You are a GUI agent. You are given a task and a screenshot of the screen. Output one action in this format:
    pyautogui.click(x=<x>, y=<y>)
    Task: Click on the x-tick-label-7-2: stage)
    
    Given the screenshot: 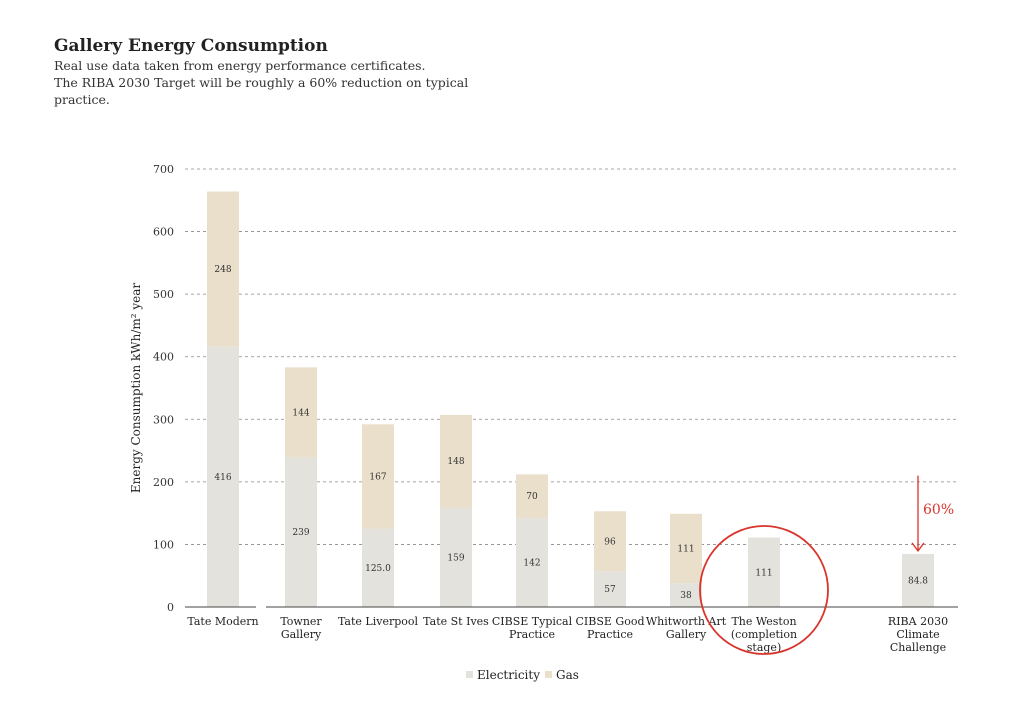 What is the action you would take?
    pyautogui.click(x=764, y=647)
    